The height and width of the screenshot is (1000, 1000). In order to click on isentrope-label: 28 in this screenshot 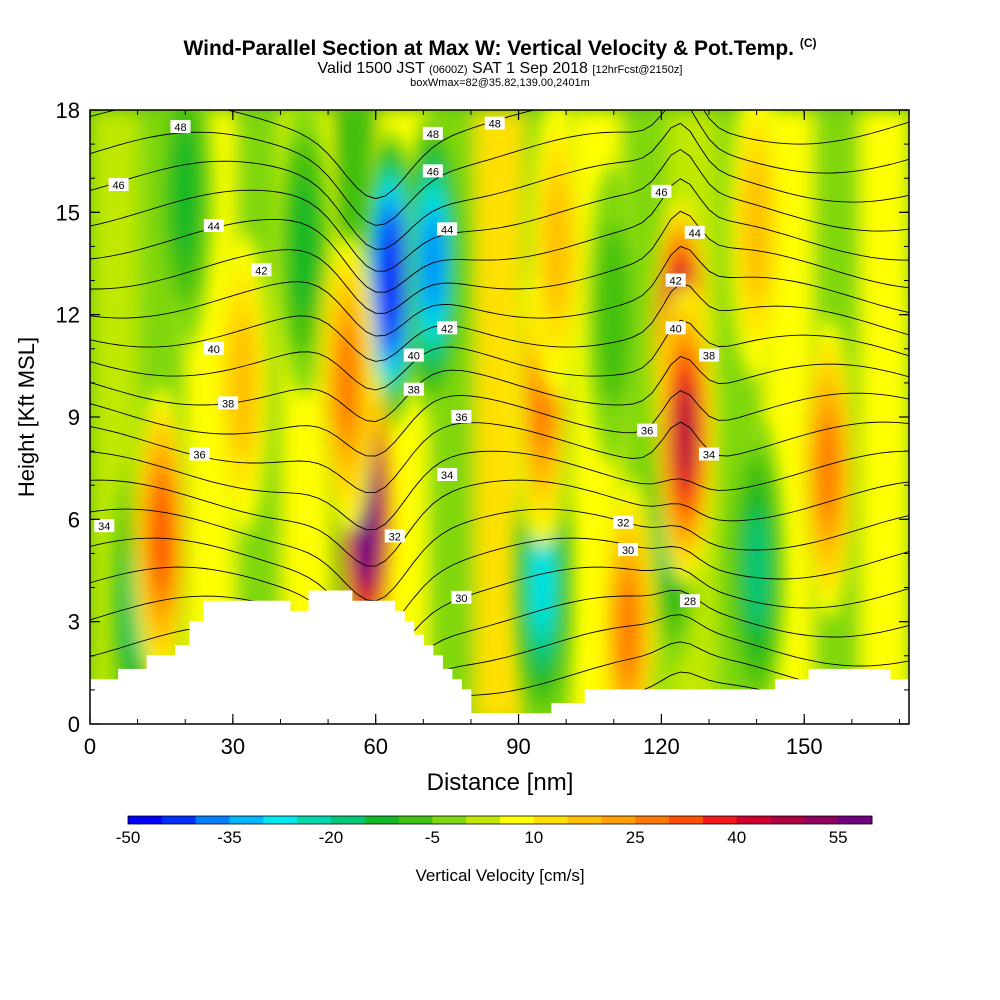, I will do `click(689, 601)`.